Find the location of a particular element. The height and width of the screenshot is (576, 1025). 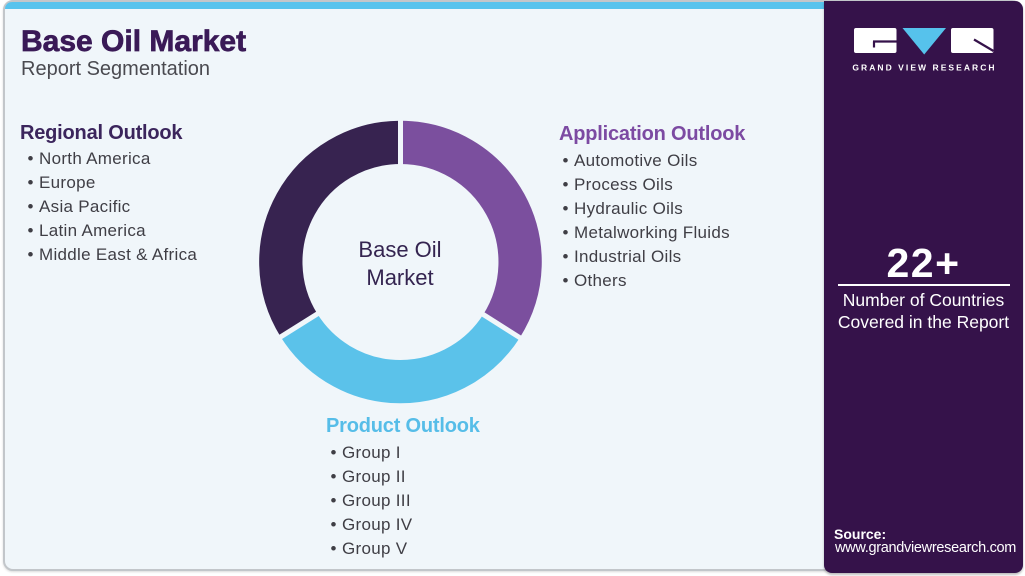

svg-text: GRAND VIEW RESEARCH is located at coordinates (924, 67).